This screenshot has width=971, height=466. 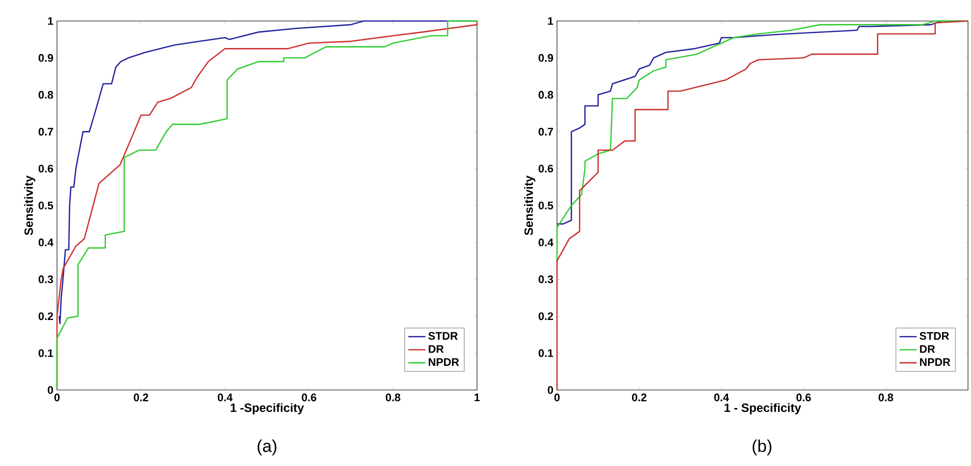 I want to click on x-tick-label: 1, so click(x=477, y=398).